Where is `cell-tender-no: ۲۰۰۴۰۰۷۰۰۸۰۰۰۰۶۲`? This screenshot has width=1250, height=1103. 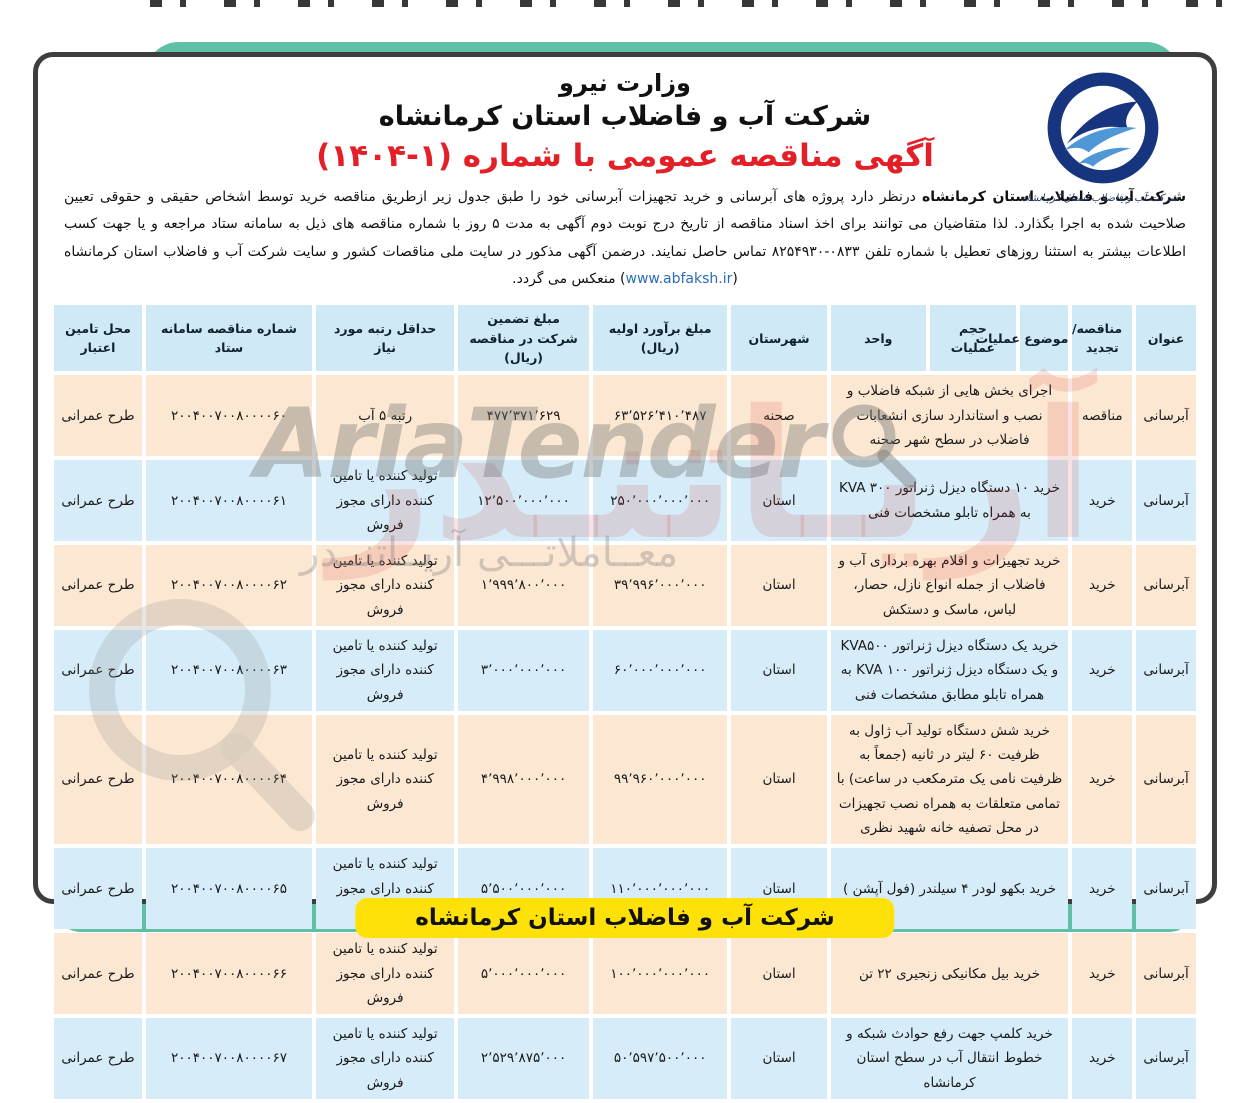 cell-tender-no: ۲۰۰۴۰۰۷۰۰۸۰۰۰۰۶۲ is located at coordinates (229, 585).